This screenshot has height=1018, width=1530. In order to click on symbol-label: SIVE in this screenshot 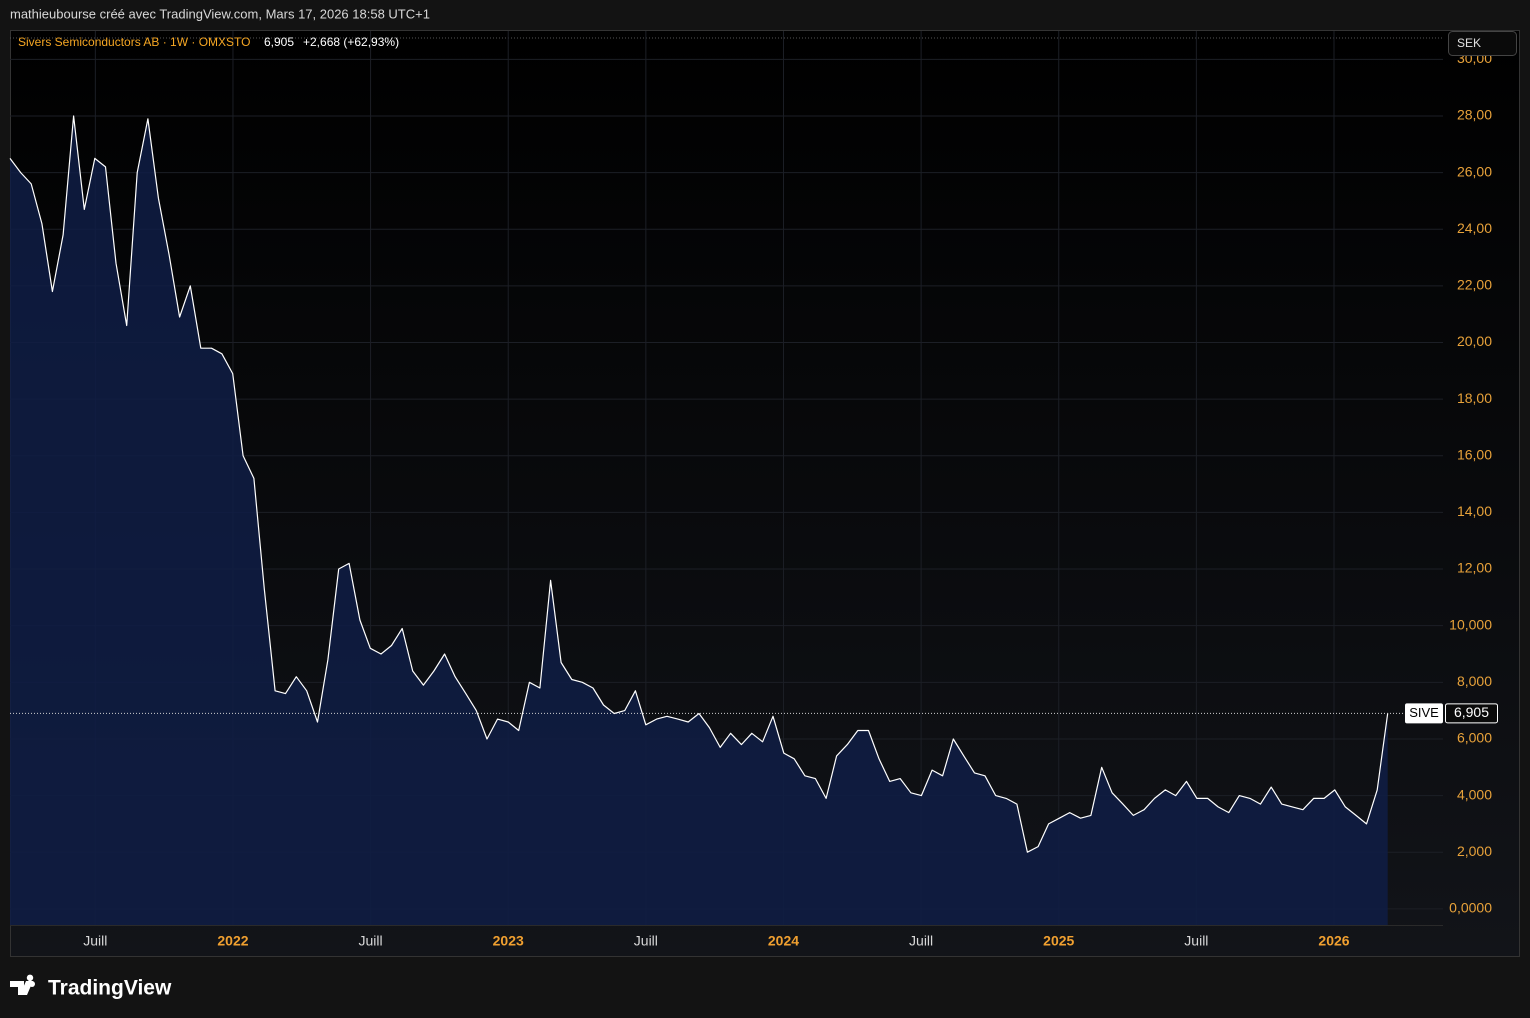, I will do `click(1424, 712)`.